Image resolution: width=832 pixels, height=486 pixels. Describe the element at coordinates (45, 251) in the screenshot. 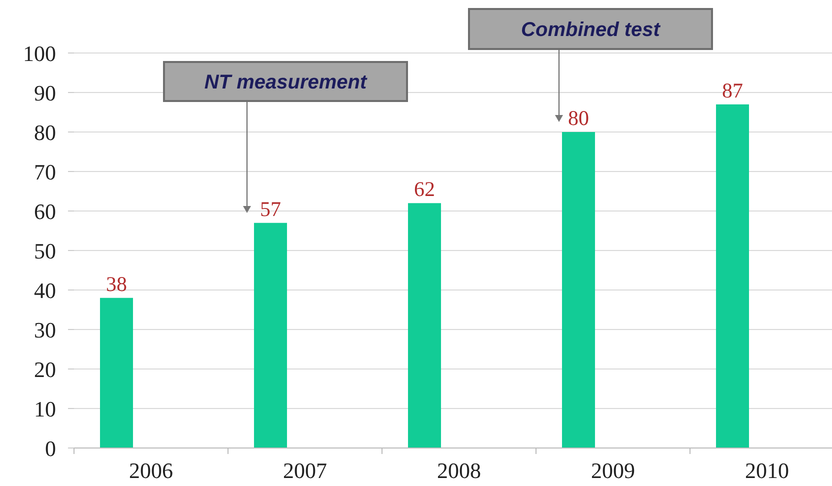

I see `y-tick-label: 50` at that location.